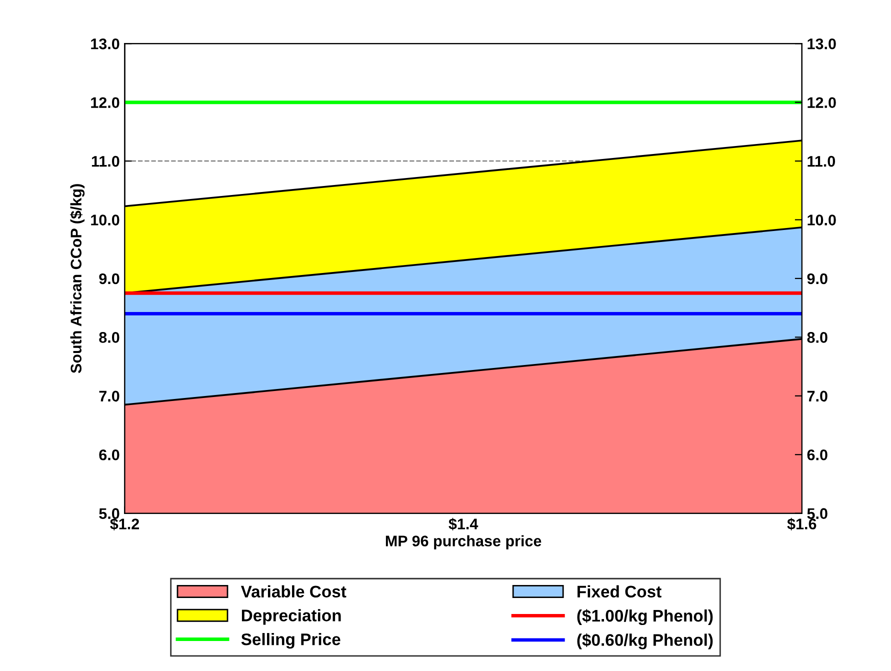 The height and width of the screenshot is (671, 891). What do you see at coordinates (77, 279) in the screenshot?
I see `y-axis-title: South African CCoP ($/kg)` at bounding box center [77, 279].